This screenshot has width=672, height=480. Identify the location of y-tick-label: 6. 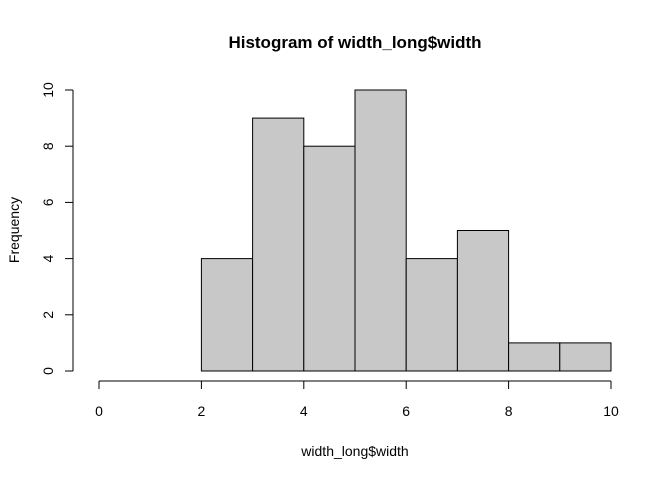
(48, 202).